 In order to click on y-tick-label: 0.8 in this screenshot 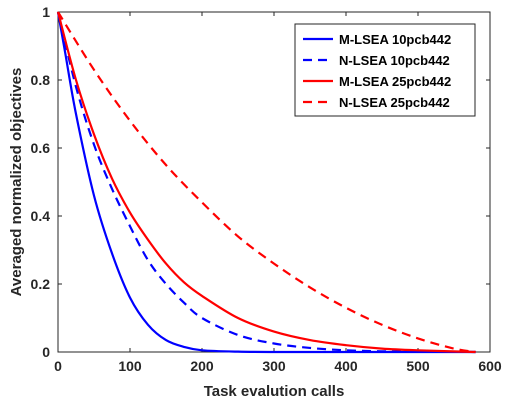, I will do `click(41, 80)`.